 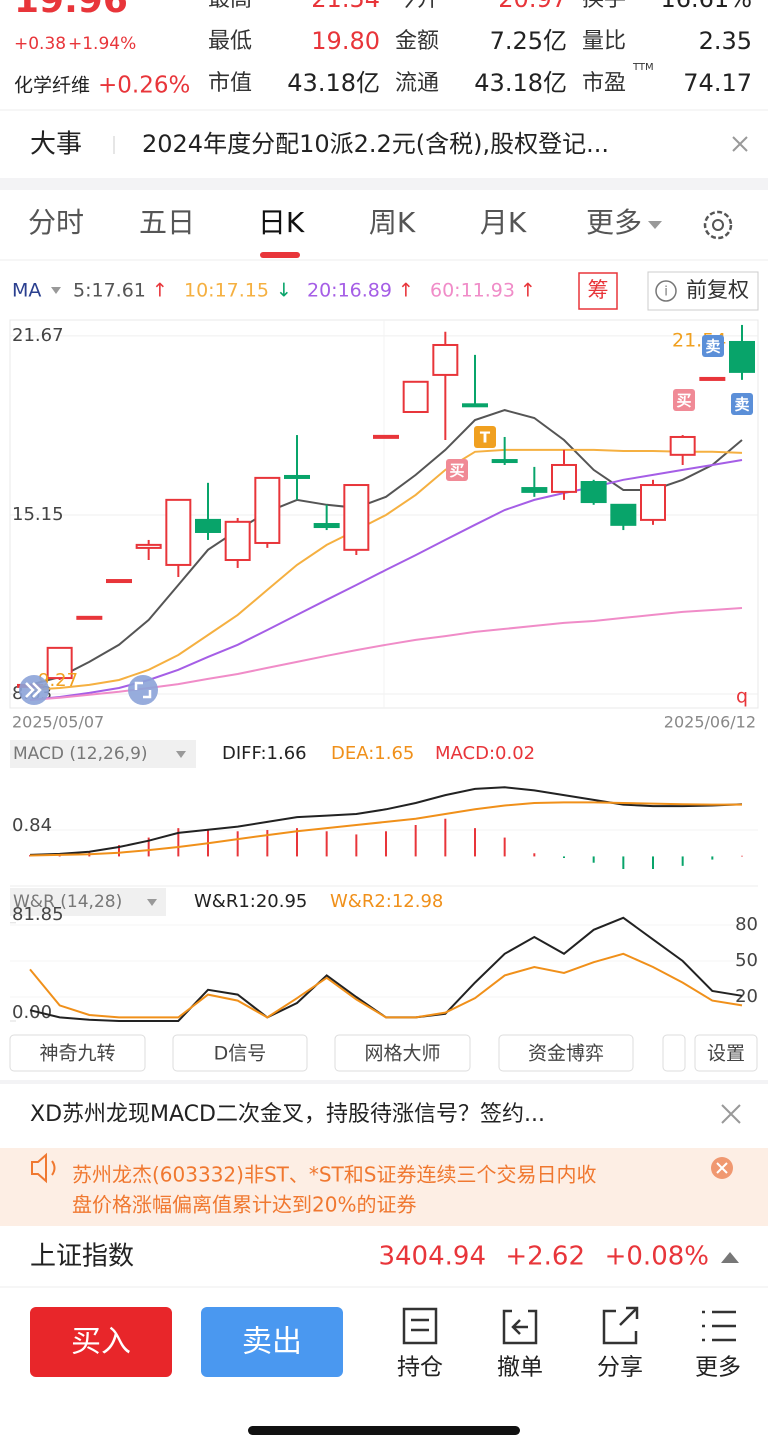 I want to click on buy-label: 买入, so click(x=101, y=1342).